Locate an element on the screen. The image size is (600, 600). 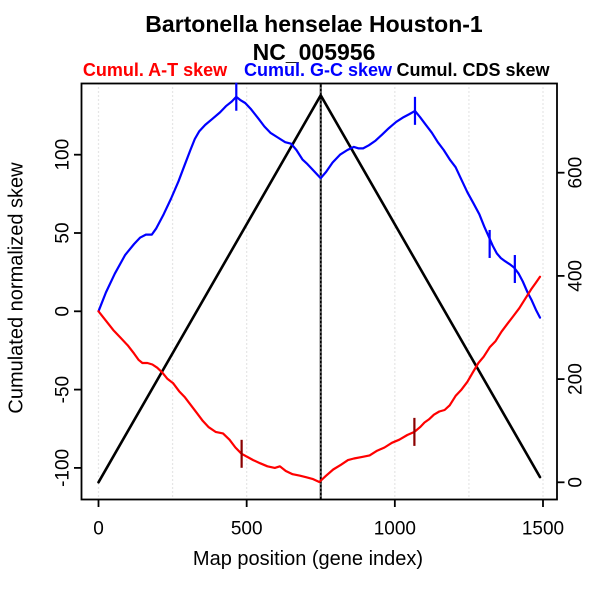
x-tick-label: 500 is located at coordinates (247, 529).